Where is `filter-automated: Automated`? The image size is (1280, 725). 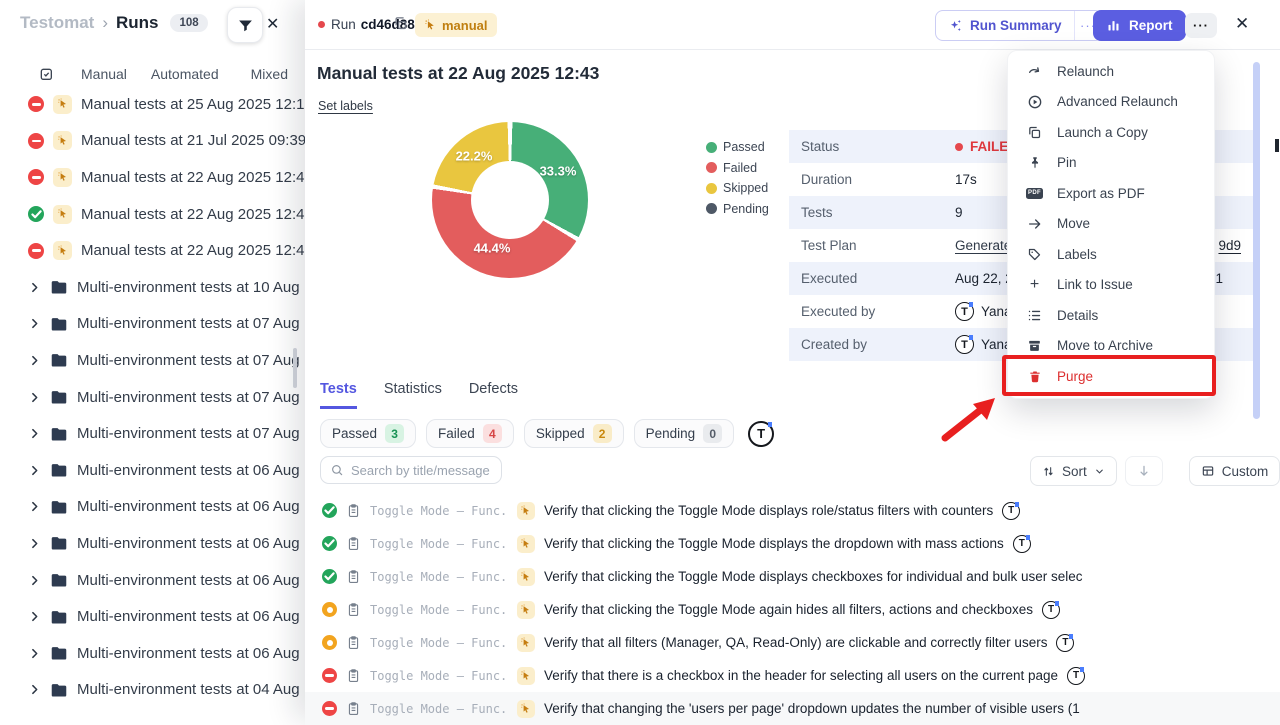
filter-automated: Automated is located at coordinates (185, 74).